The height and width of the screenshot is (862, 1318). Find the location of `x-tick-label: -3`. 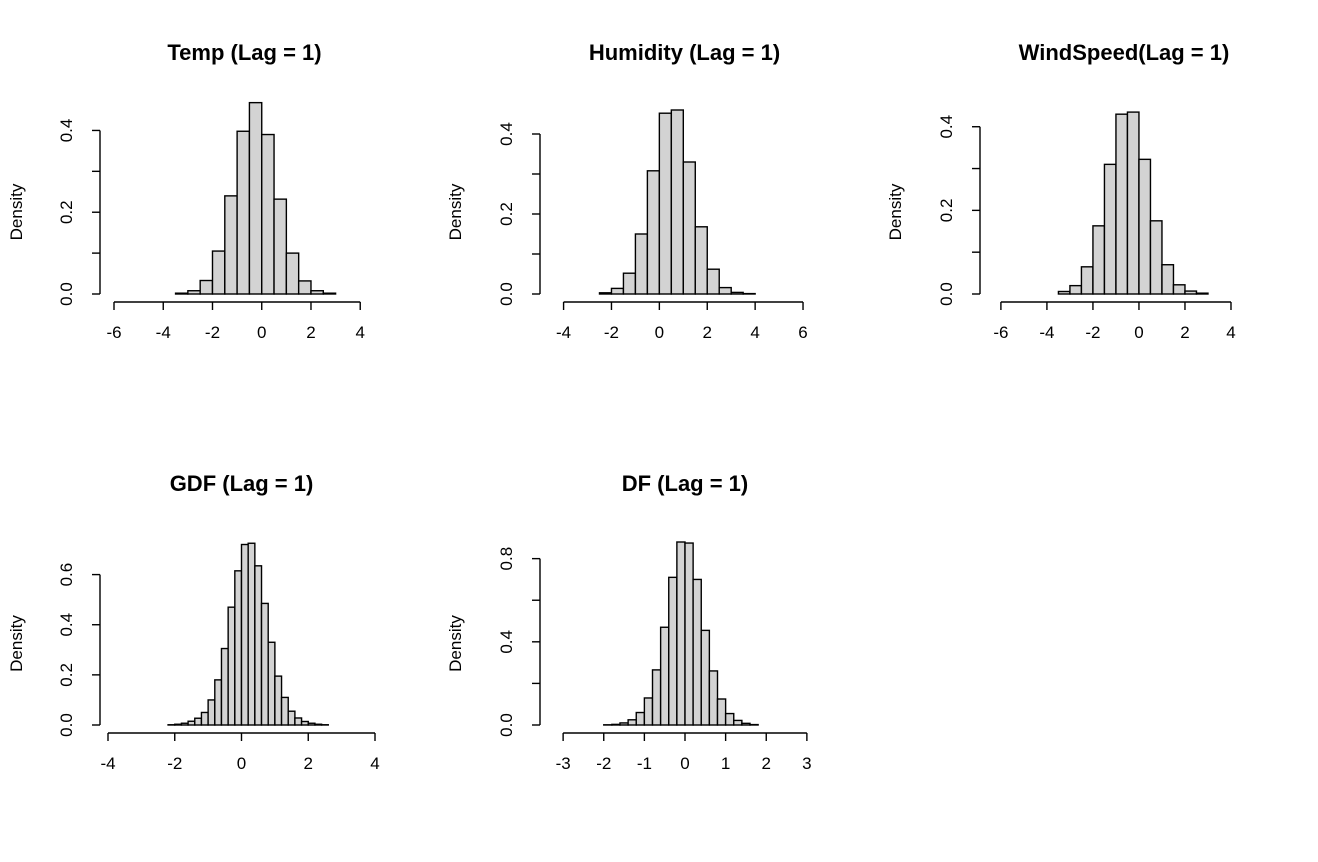

x-tick-label: -3 is located at coordinates (563, 763).